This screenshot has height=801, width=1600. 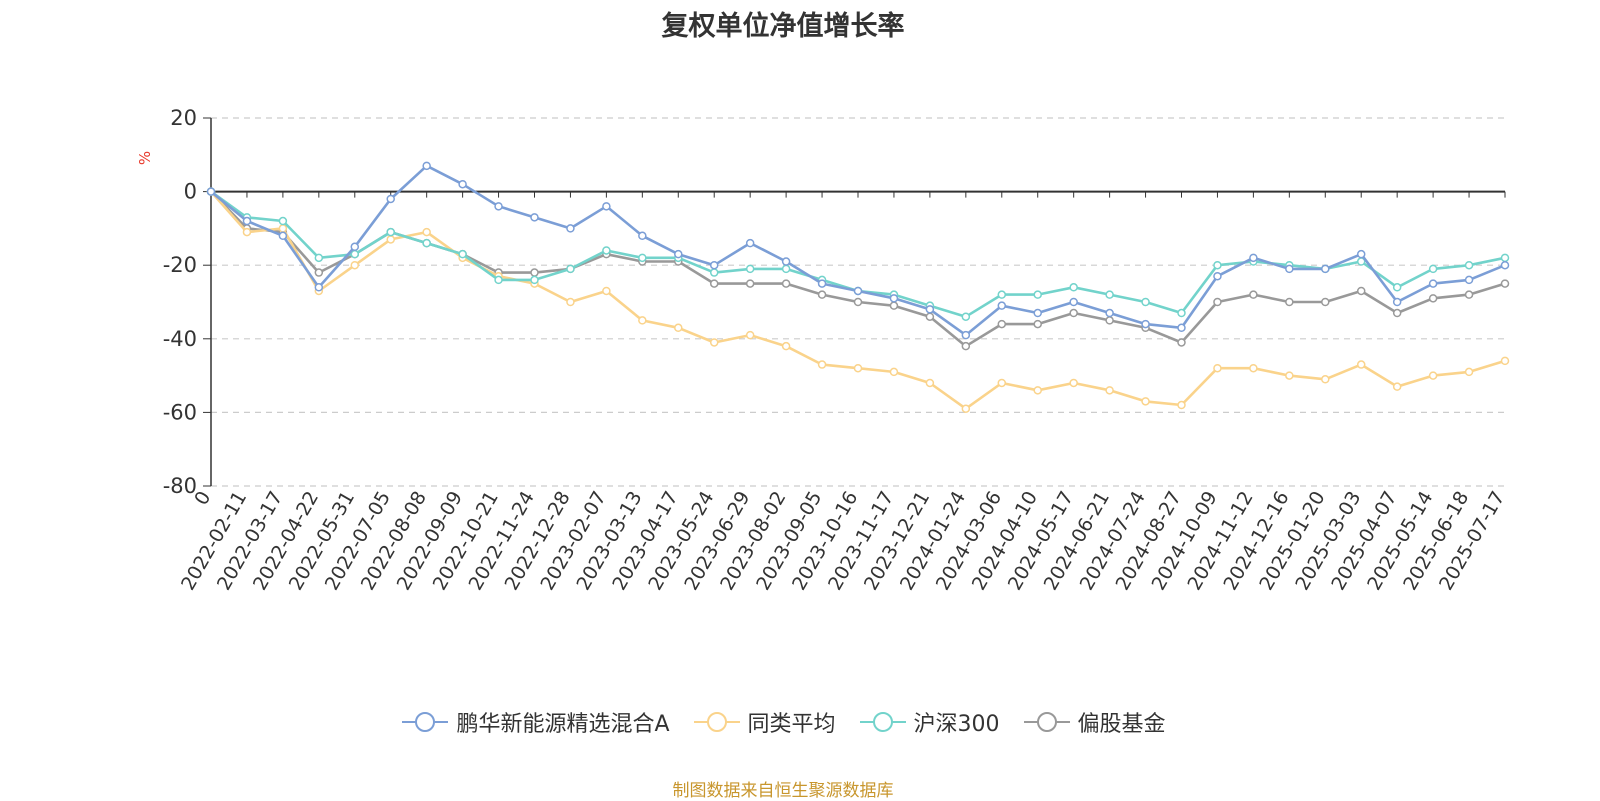 I want to click on legend-item: 偏股基金, so click(x=1094, y=722).